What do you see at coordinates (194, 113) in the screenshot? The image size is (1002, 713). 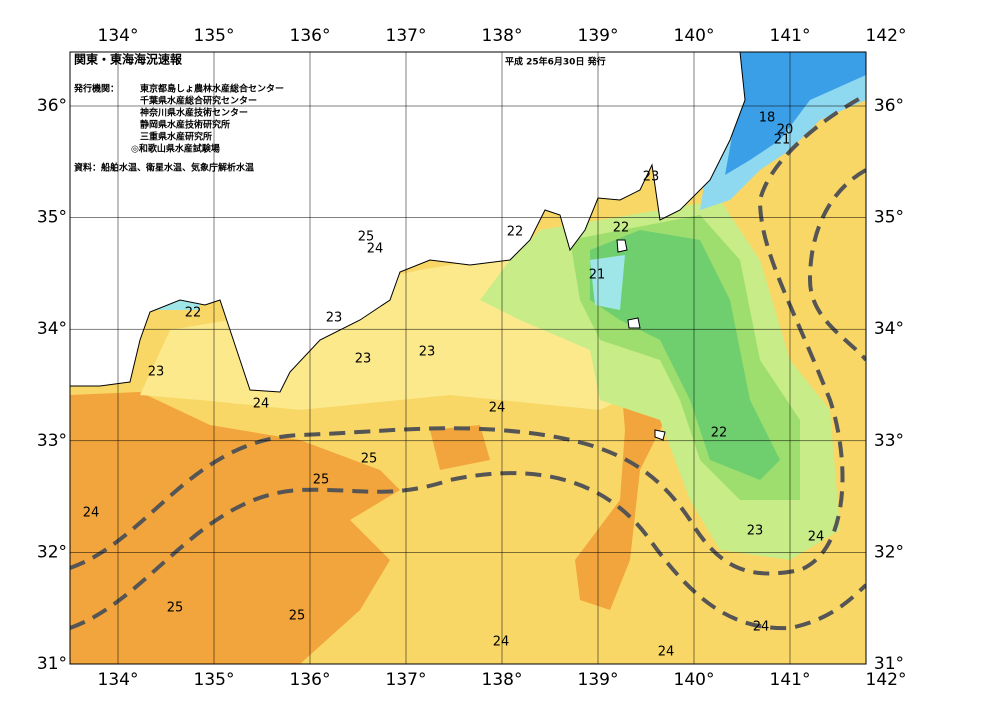 I see `issuer: 神奈川県水産技術センター` at bounding box center [194, 113].